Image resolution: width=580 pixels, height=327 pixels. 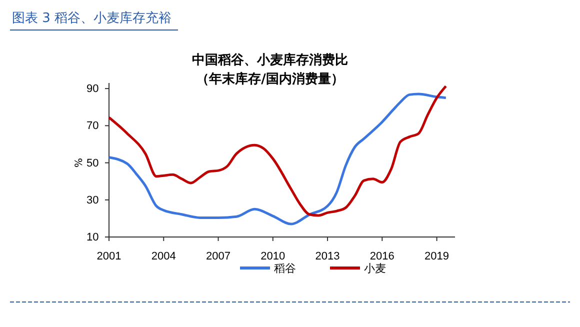 I want to click on chart-title: 中国稻谷、小麦库存消费比, so click(x=270, y=60).